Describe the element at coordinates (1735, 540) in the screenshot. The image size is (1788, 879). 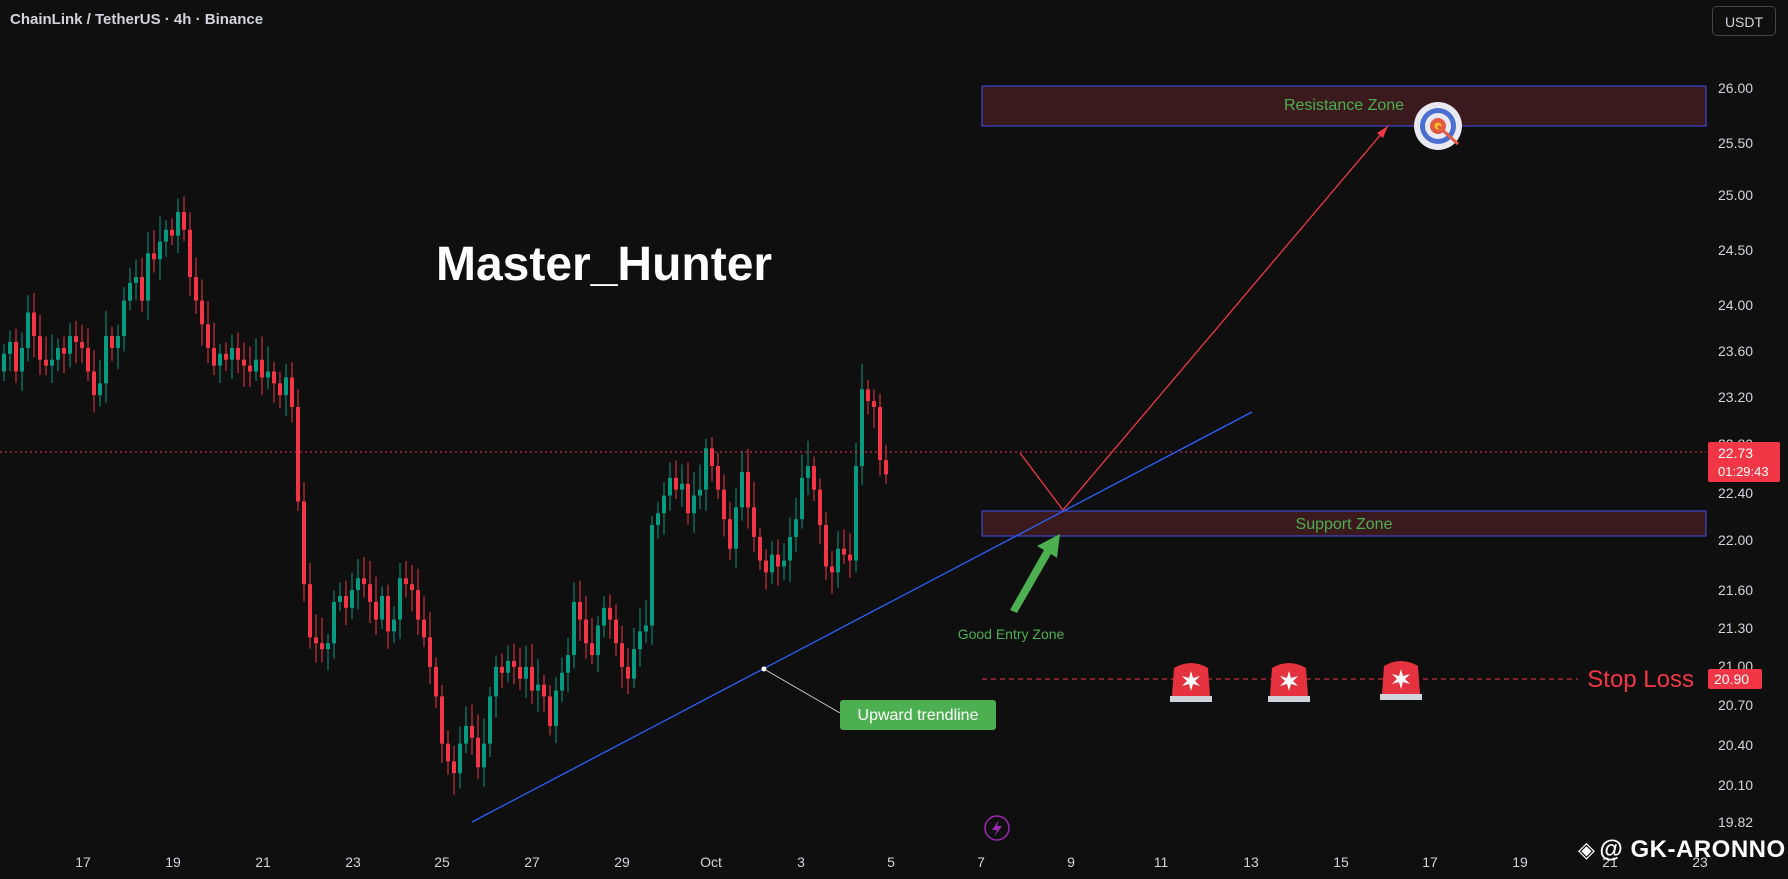
I see `price-tick-label: 22.00` at that location.